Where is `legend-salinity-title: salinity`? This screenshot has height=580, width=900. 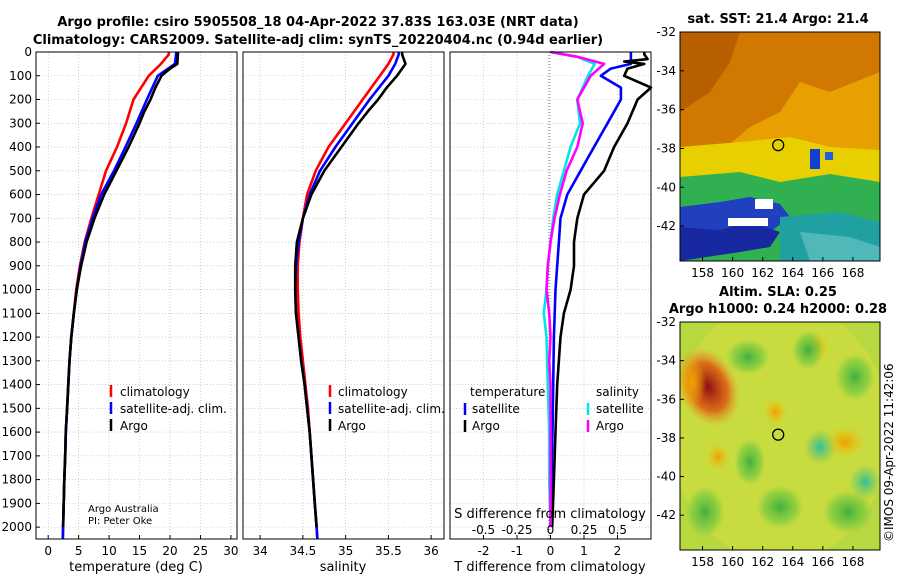
legend-salinity-title: salinity is located at coordinates (617, 392).